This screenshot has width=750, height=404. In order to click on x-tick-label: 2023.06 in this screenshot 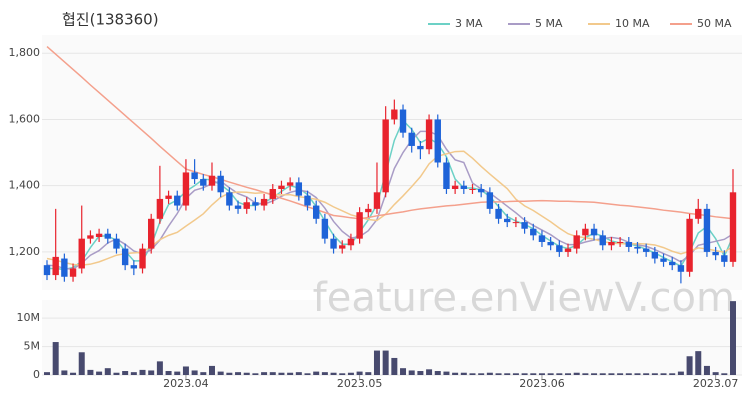, I will do `click(542, 383)`.